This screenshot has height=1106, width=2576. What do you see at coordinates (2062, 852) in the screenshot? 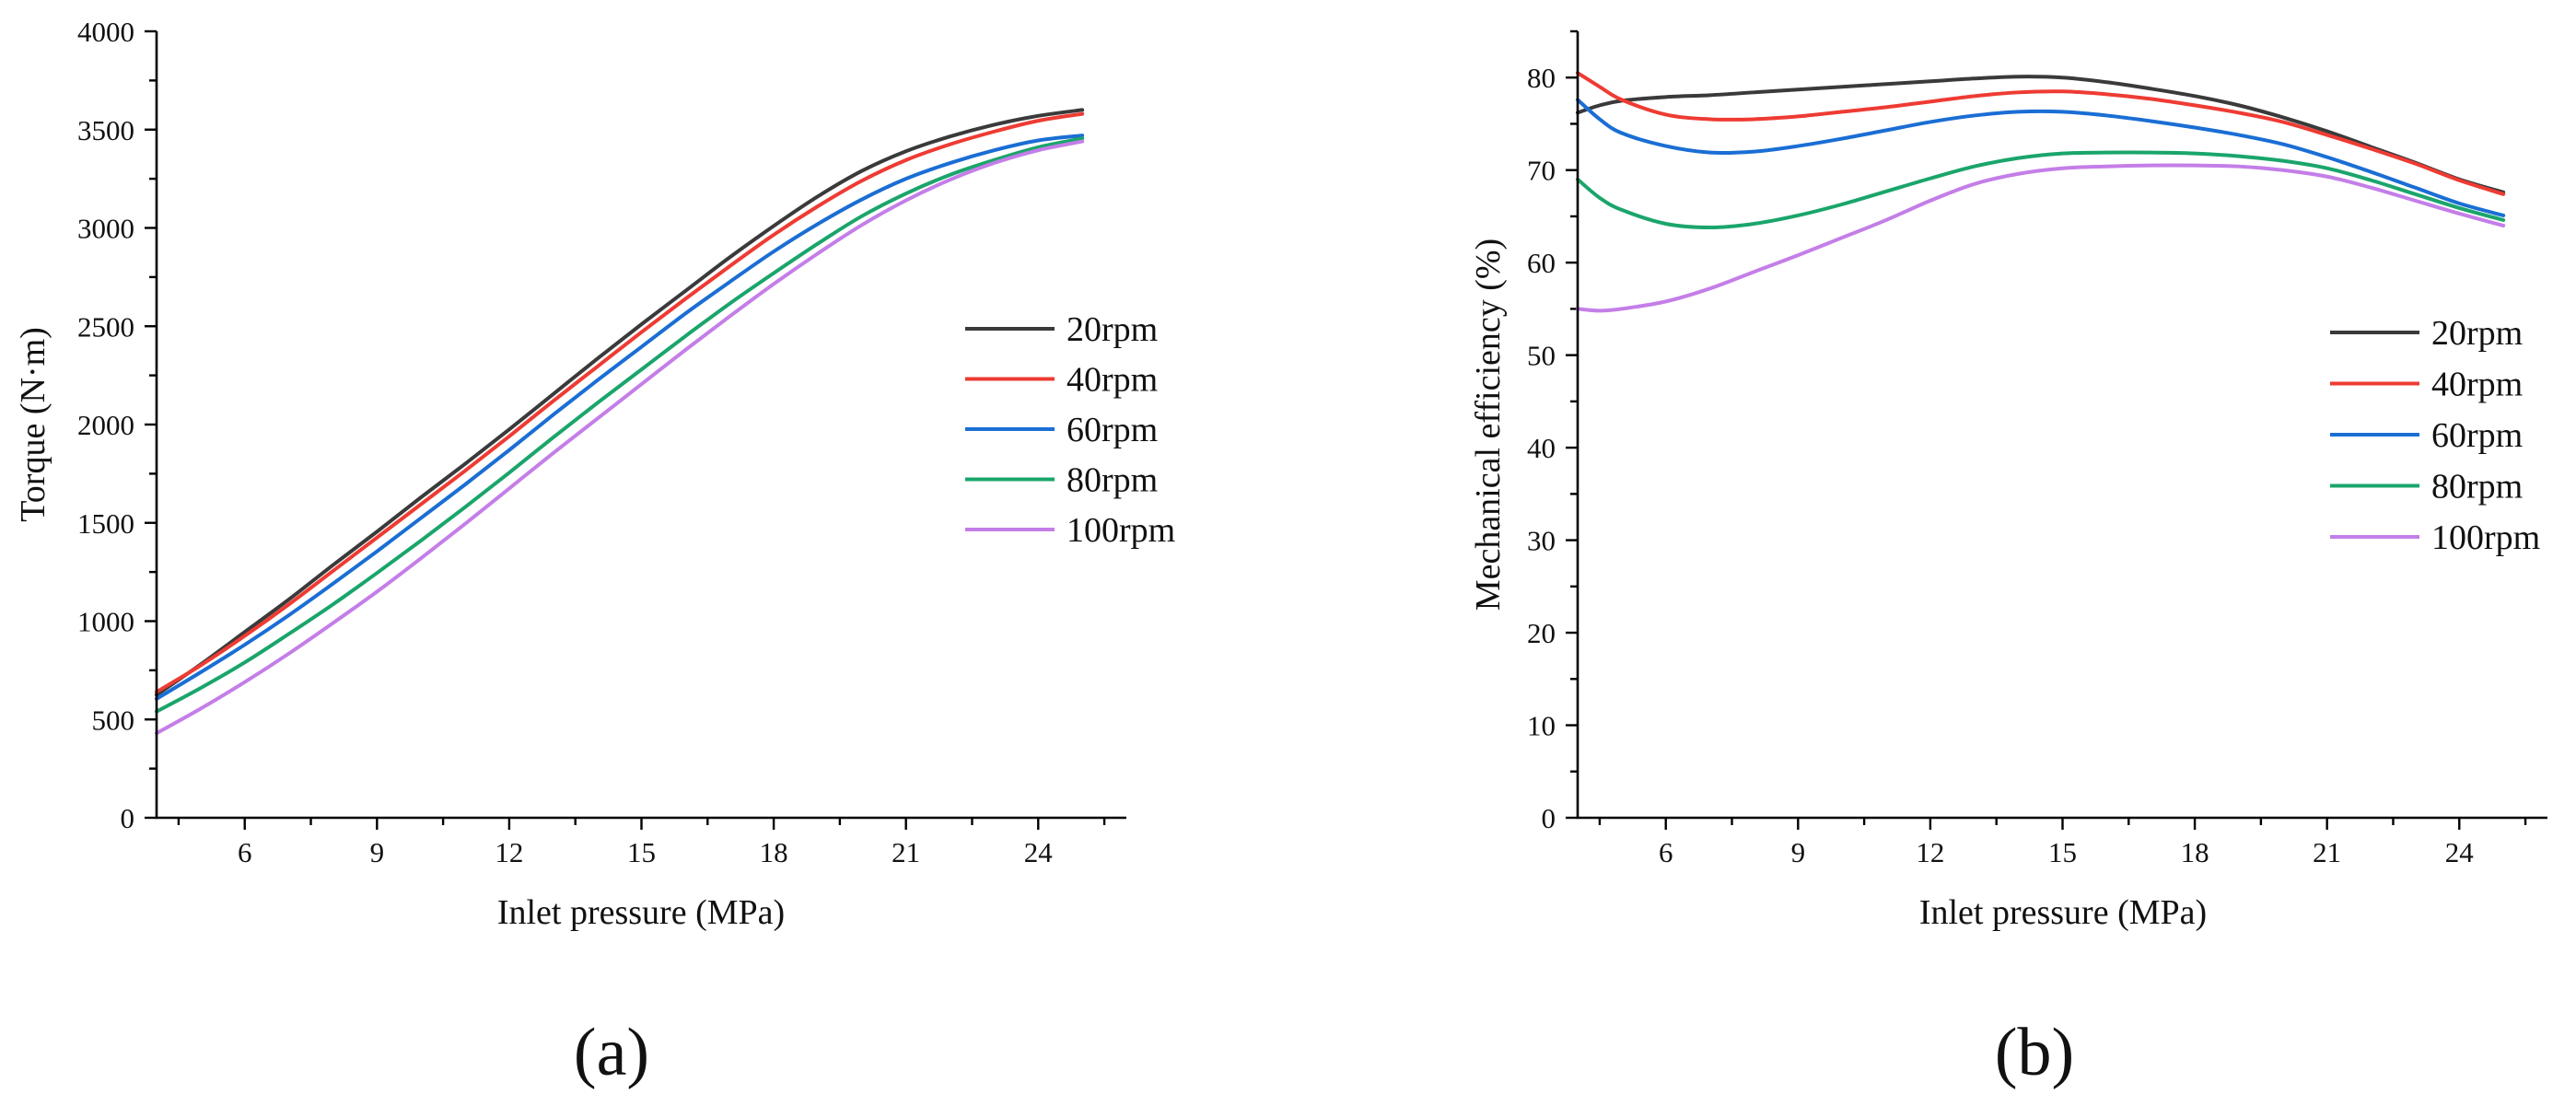
I see `panel-b-x-tick-label: 15` at bounding box center [2062, 852].